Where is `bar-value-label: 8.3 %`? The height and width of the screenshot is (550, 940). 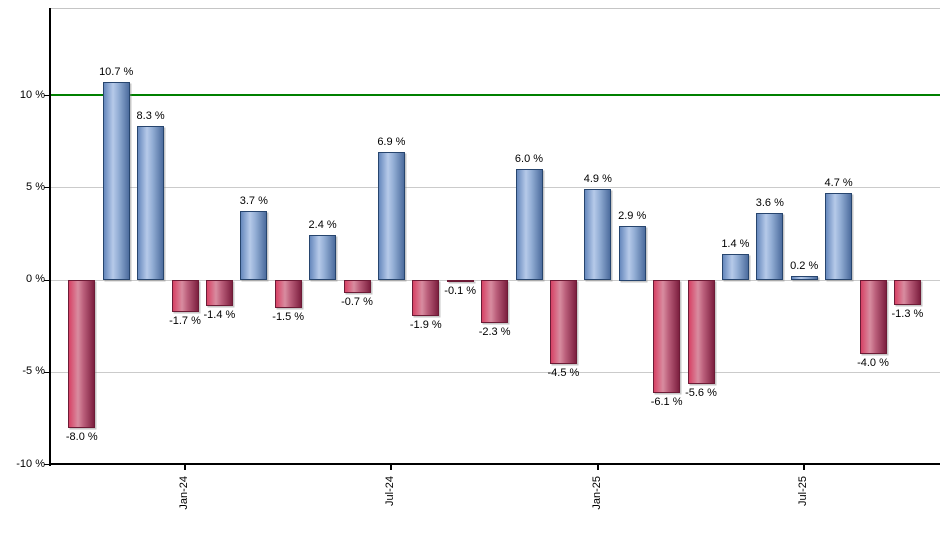 bar-value-label: 8.3 % is located at coordinates (150, 116).